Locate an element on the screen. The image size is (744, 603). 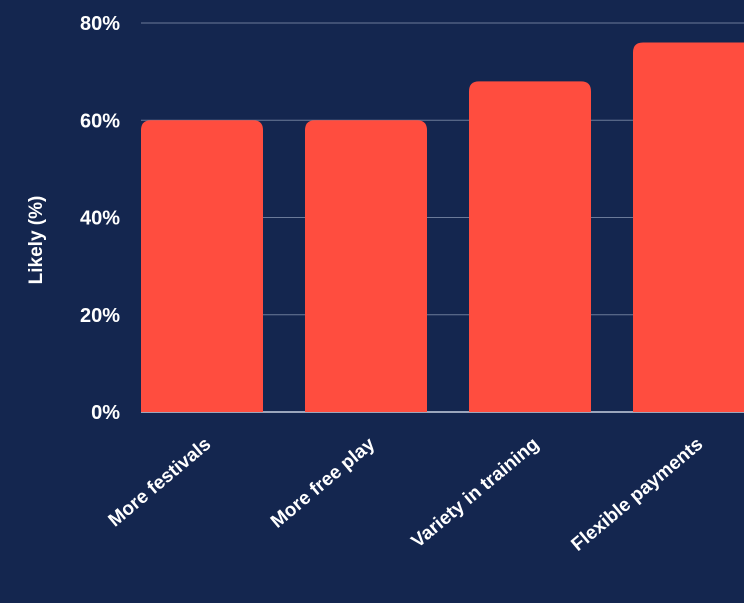
bar-flexible-payments is located at coordinates (688, 227).